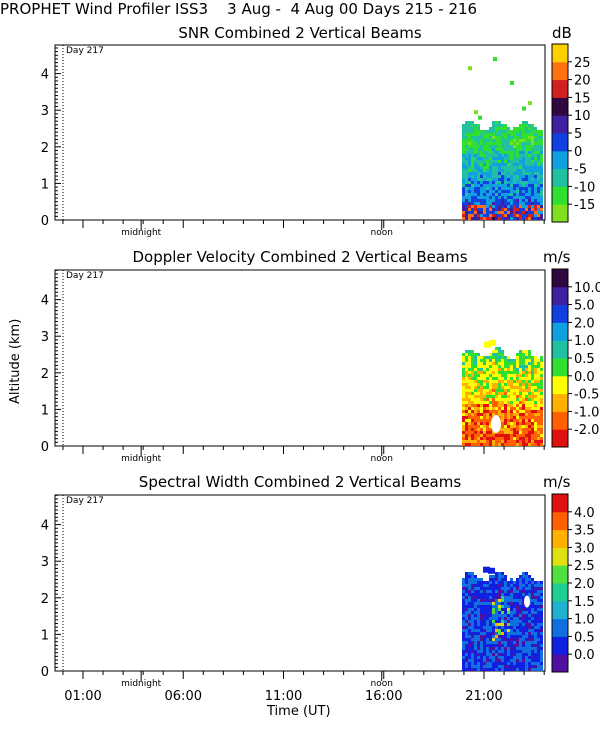 Image resolution: width=600 pixels, height=750 pixels. I want to click on heatmap-gap, so click(527, 601).